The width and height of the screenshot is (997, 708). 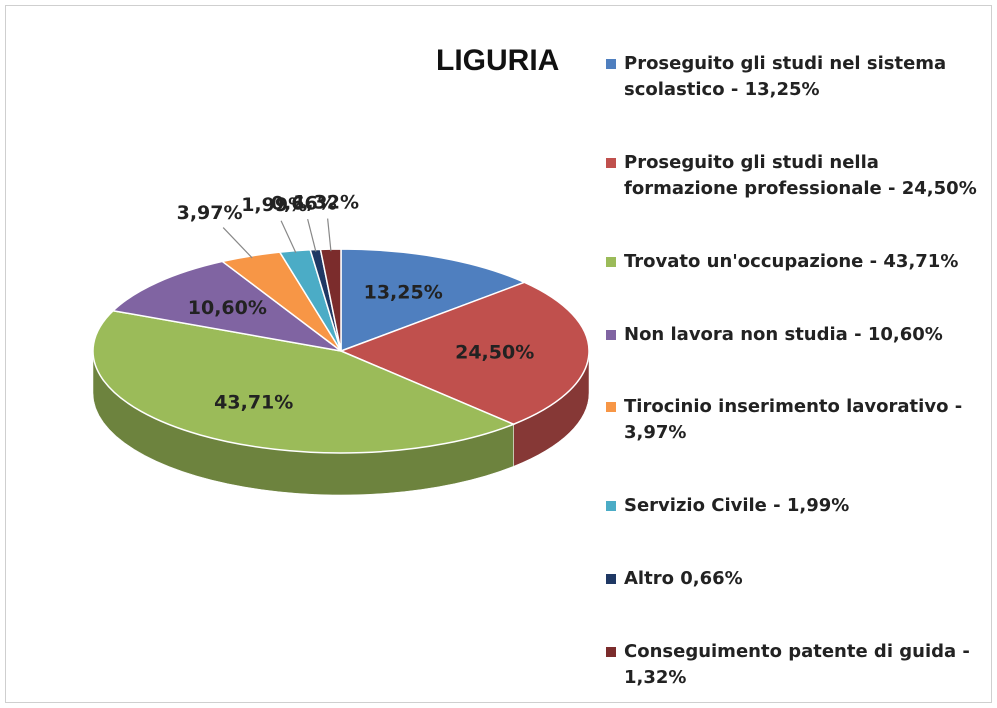 What do you see at coordinates (798, 579) in the screenshot?
I see `legend-entry: Altro 0,66%` at bounding box center [798, 579].